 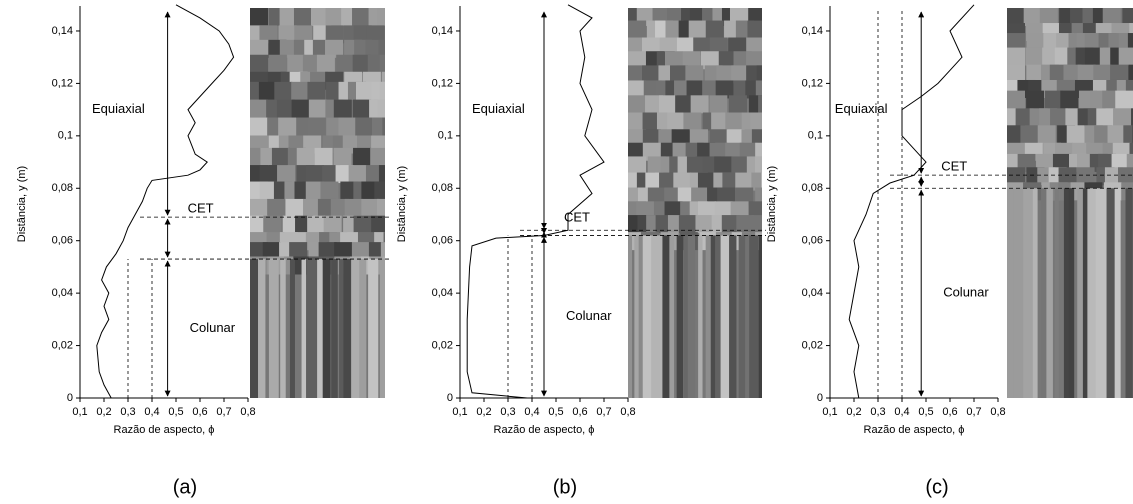 What do you see at coordinates (936, 487) in the screenshot?
I see `panel-label: (c)` at bounding box center [936, 487].